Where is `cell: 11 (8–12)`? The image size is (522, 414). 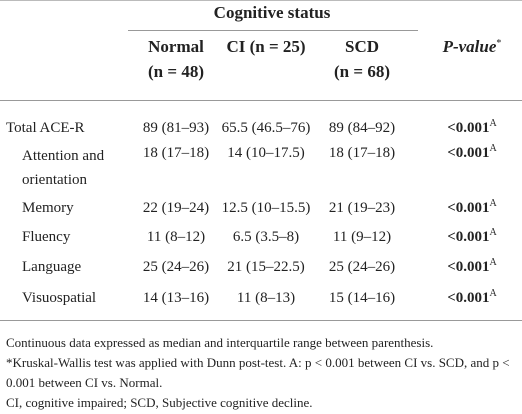
cell: 11 (8–12) is located at coordinates (176, 237).